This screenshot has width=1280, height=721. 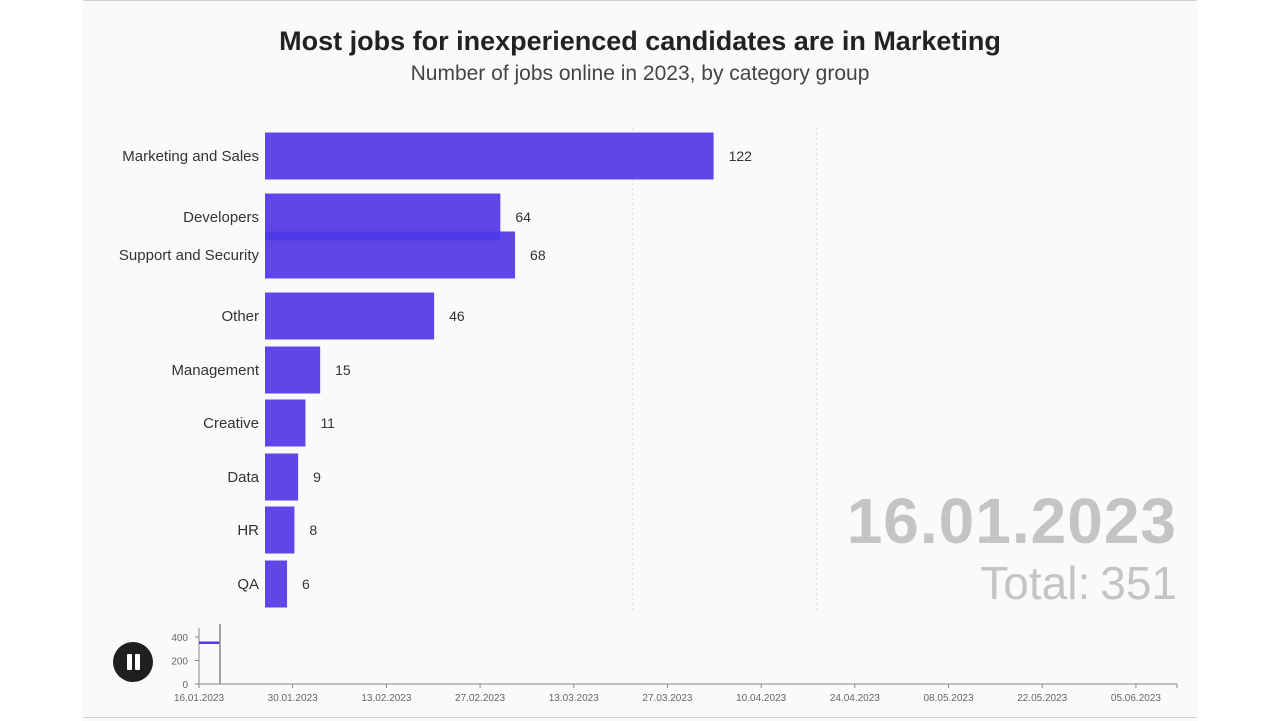 I want to click on timeline-y-tick-label: 400, so click(x=179, y=638).